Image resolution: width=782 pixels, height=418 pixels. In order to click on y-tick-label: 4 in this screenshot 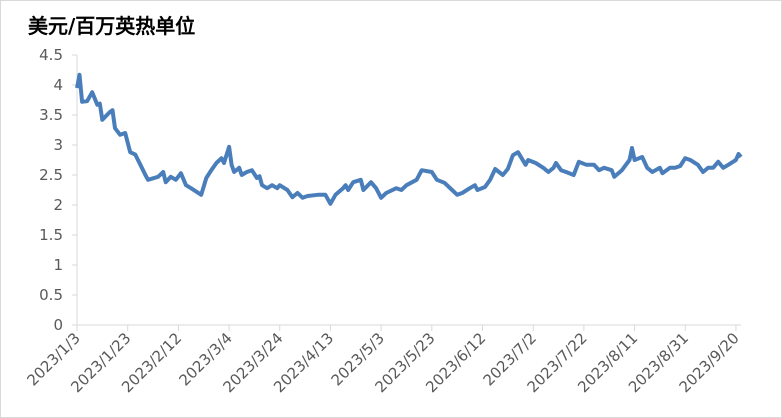, I will do `click(58, 85)`.